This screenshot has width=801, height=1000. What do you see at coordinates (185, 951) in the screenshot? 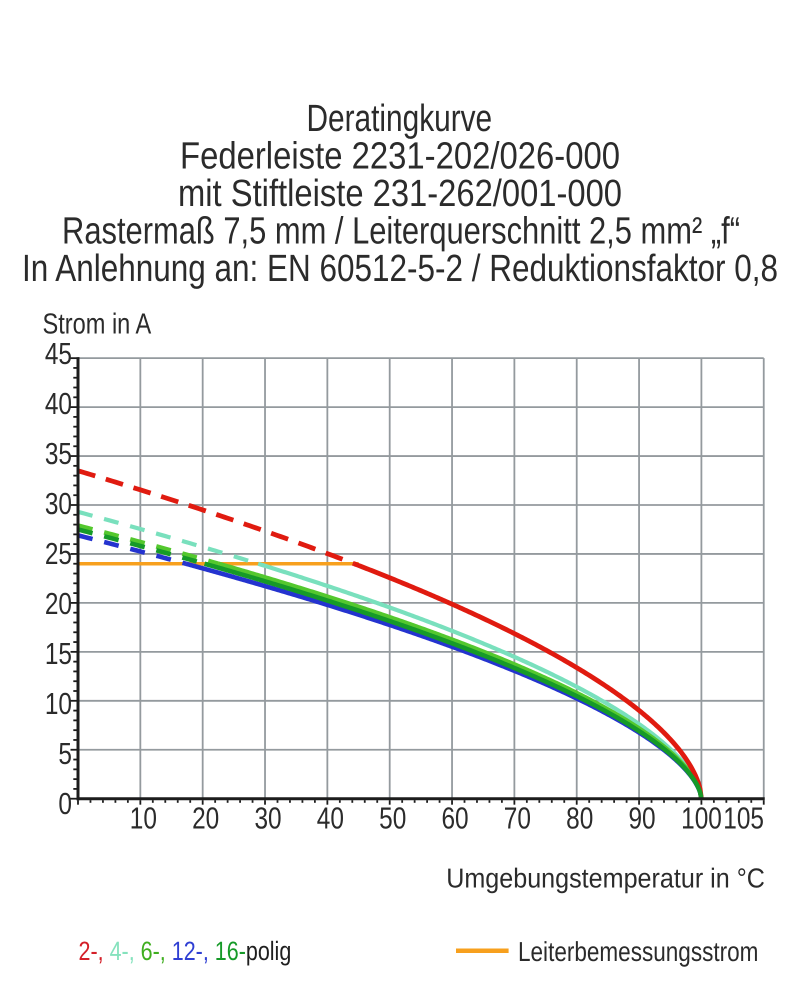
I see `svg-text: 2-, 4-, 6-, 12-, 16-polig` at bounding box center [185, 951].